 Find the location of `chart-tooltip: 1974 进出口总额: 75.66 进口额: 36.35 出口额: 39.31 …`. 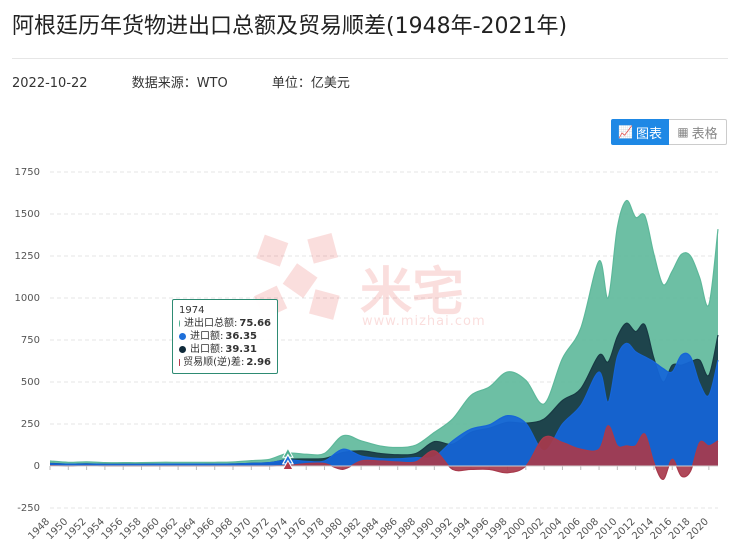

chart-tooltip: 1974 进出口总额: 75.66 进口额: 36.35 出口额: 39.31 … is located at coordinates (225, 336).